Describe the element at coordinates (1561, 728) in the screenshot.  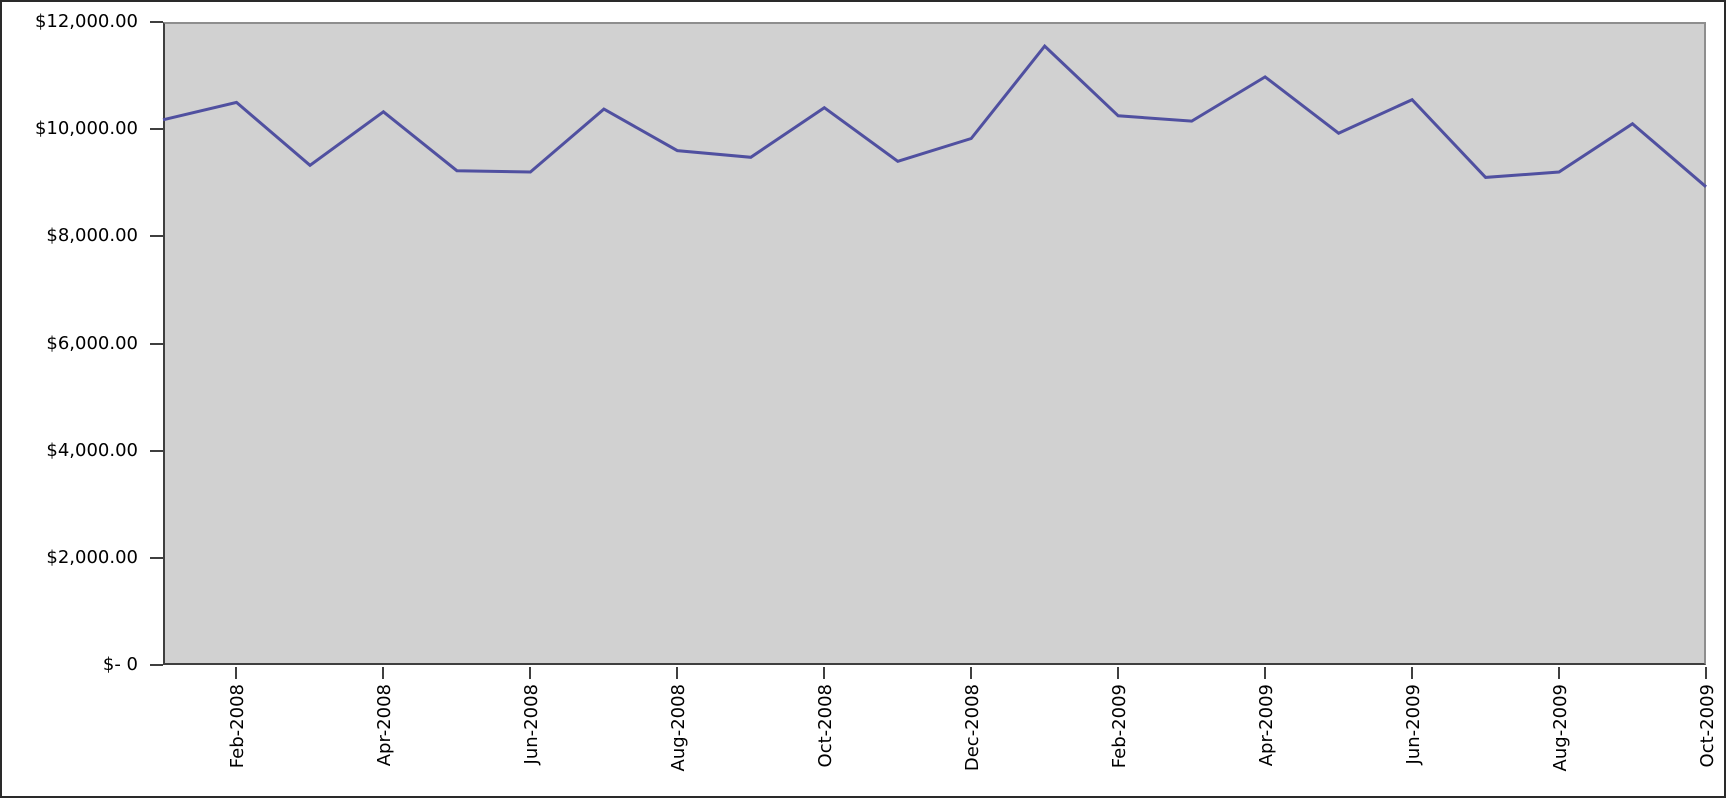
I see `x-axis-tick-label: Aug-2009` at that location.